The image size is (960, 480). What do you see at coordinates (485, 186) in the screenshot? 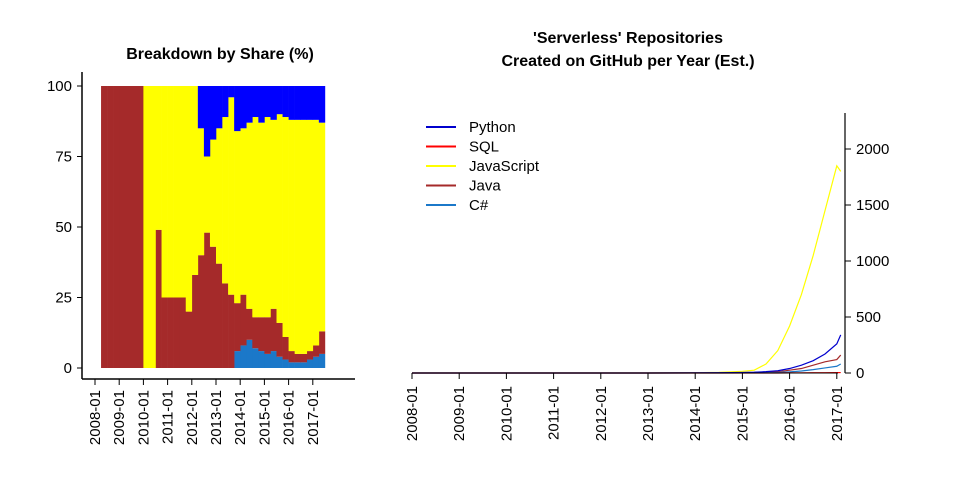
I see `legend-label: Java` at bounding box center [485, 186].